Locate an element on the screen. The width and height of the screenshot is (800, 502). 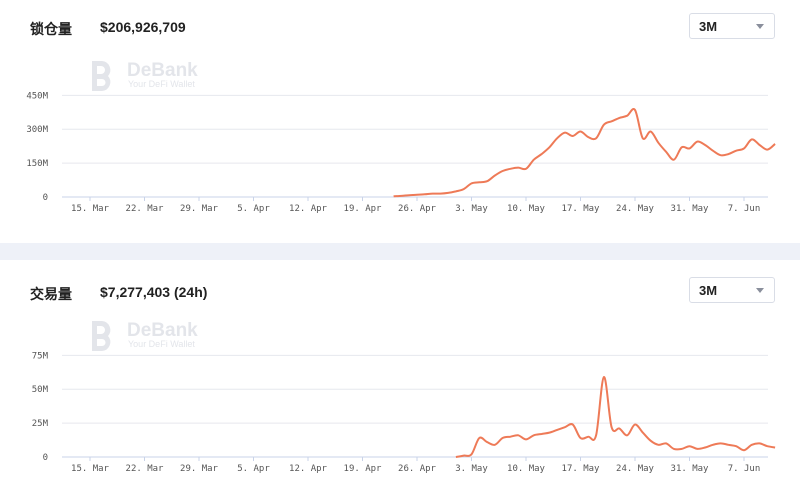
volume-value: $7,277,403 (24h) is located at coordinates (154, 292).